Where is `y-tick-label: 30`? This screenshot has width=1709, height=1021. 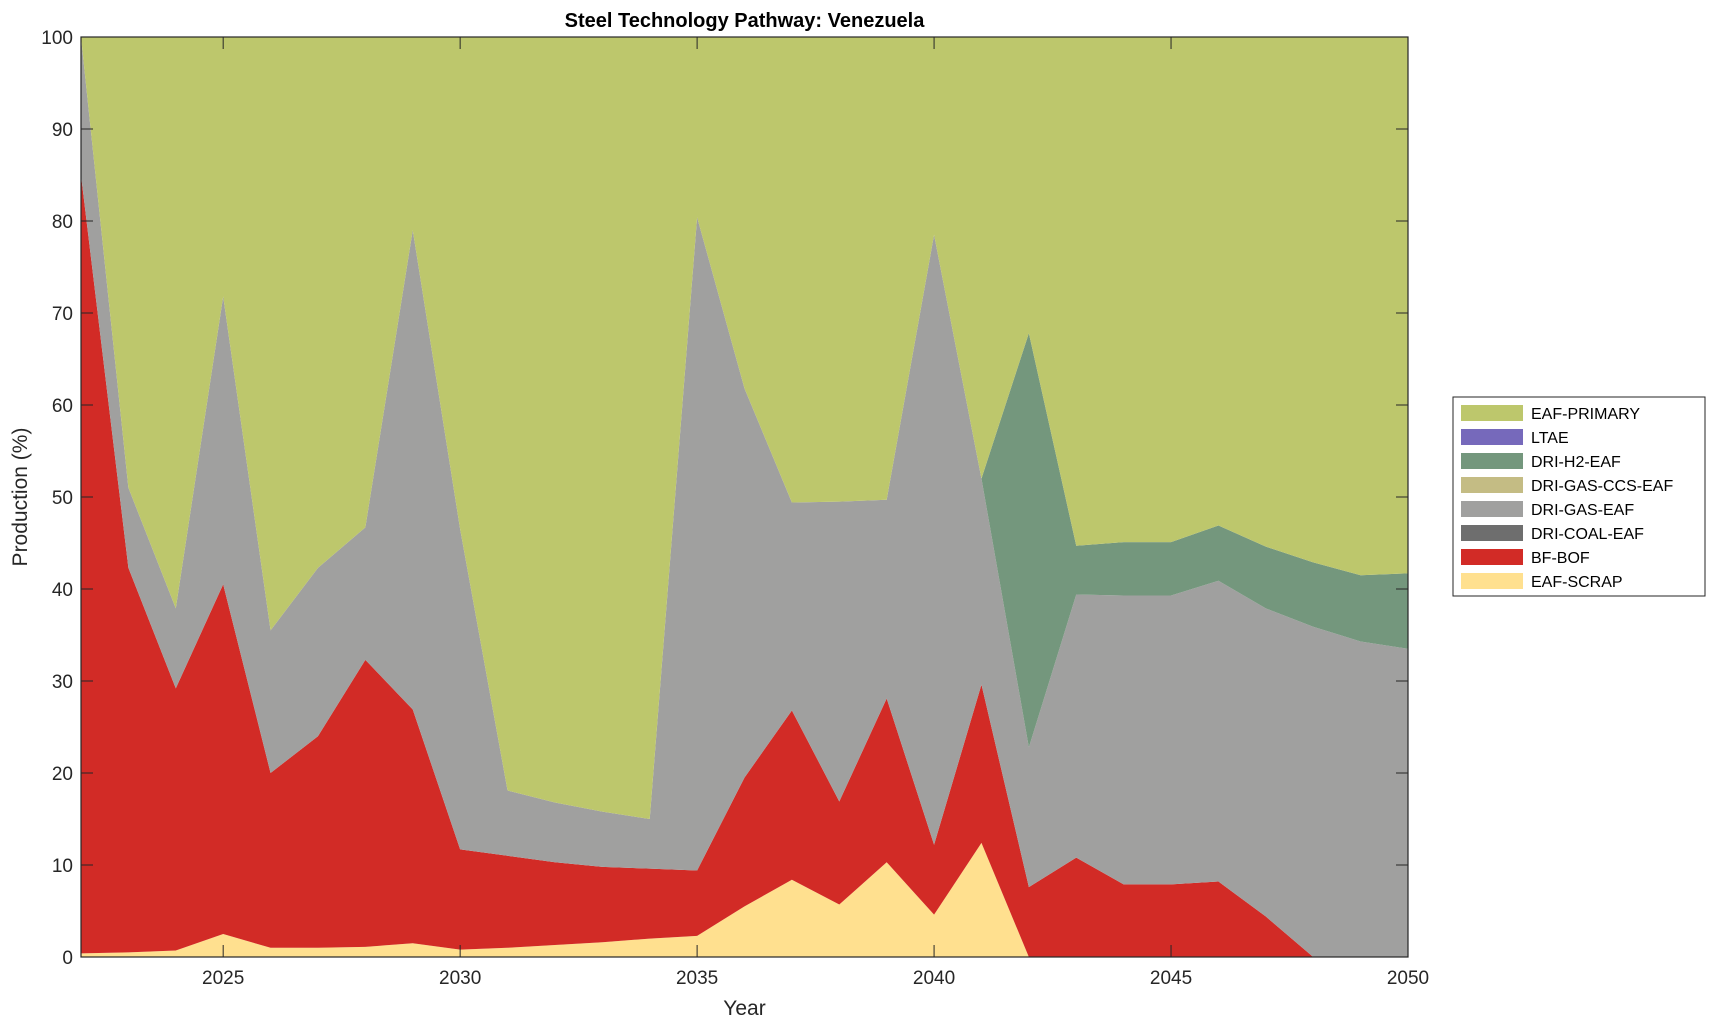
y-tick-label: 30 is located at coordinates (62, 682).